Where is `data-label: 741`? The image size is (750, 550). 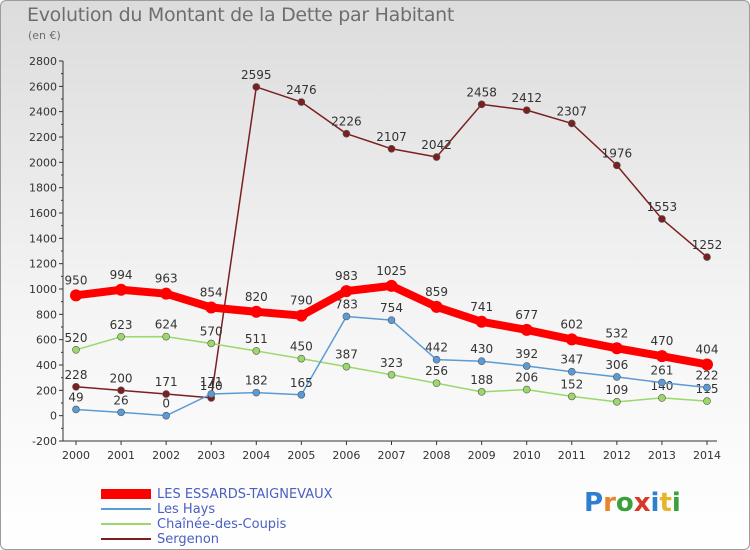
data-label: 741 is located at coordinates (481, 307).